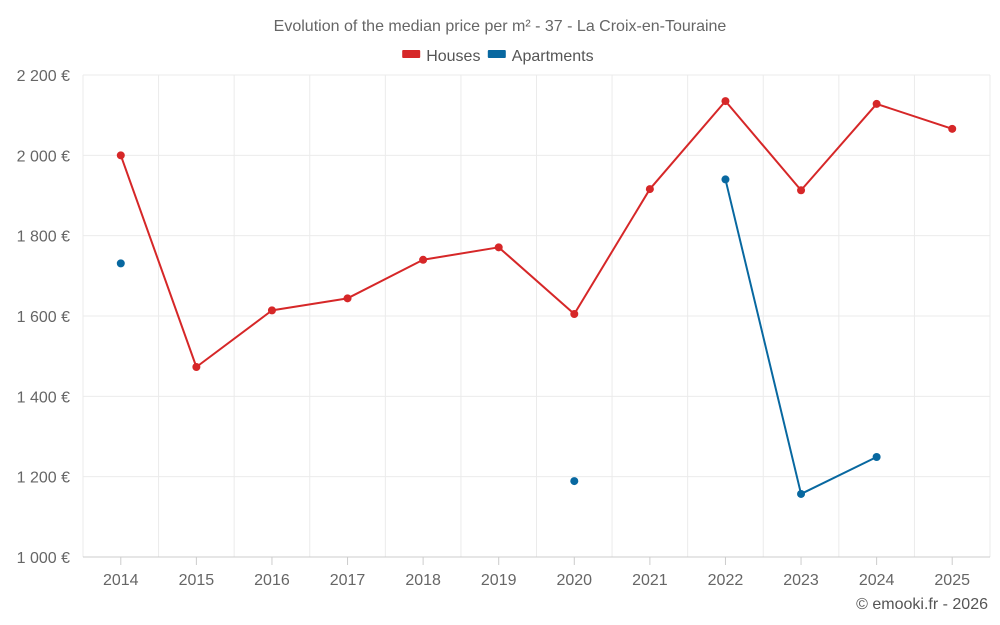  What do you see at coordinates (952, 580) in the screenshot?
I see `x-tick-label: 2025` at bounding box center [952, 580].